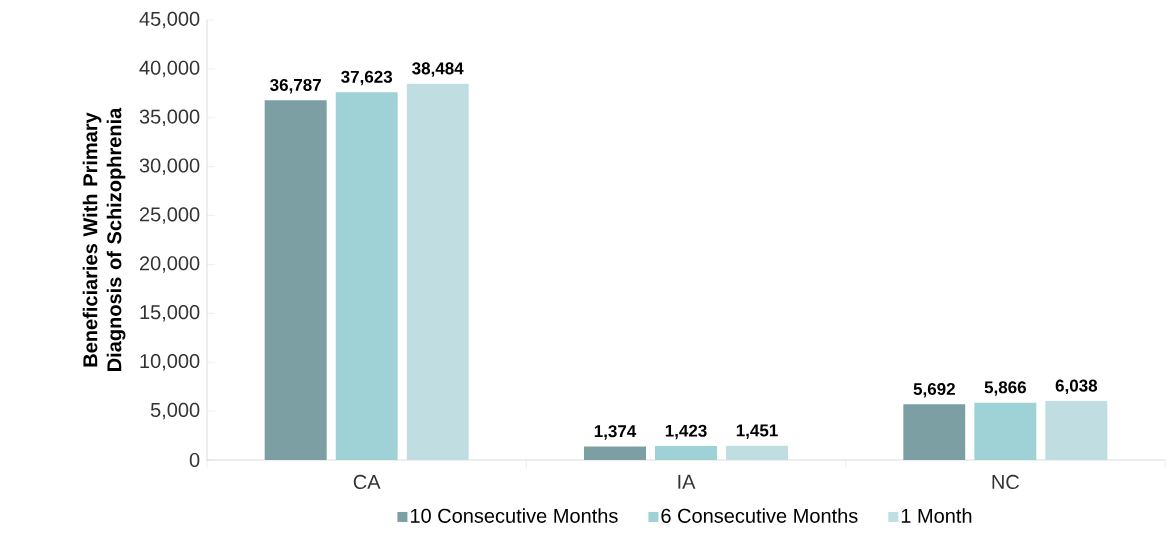  What do you see at coordinates (1005, 388) in the screenshot?
I see `data-label: 5,866` at bounding box center [1005, 388].